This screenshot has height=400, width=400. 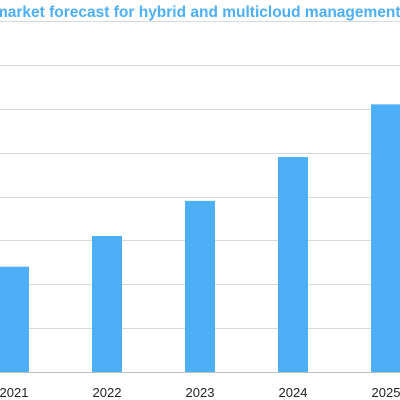 What do you see at coordinates (14, 392) in the screenshot?
I see `x-tick-label-2021: 2021` at bounding box center [14, 392].